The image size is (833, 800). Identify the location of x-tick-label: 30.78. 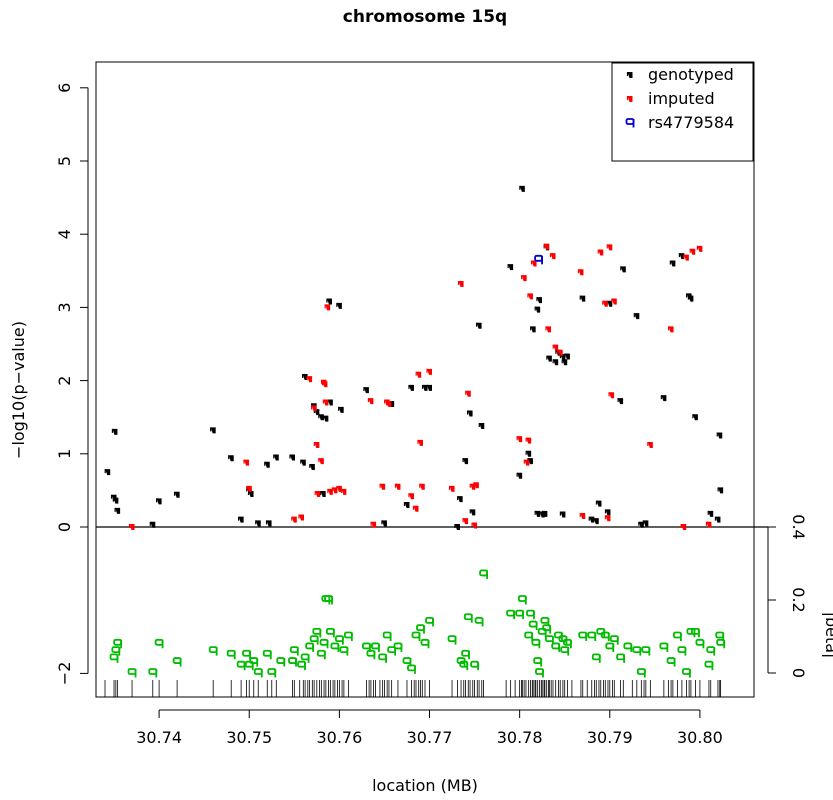
(520, 737).